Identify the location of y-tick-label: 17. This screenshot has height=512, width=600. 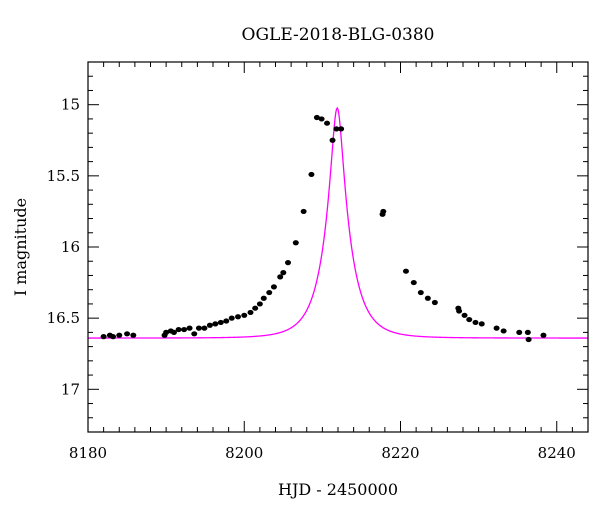
(70, 389).